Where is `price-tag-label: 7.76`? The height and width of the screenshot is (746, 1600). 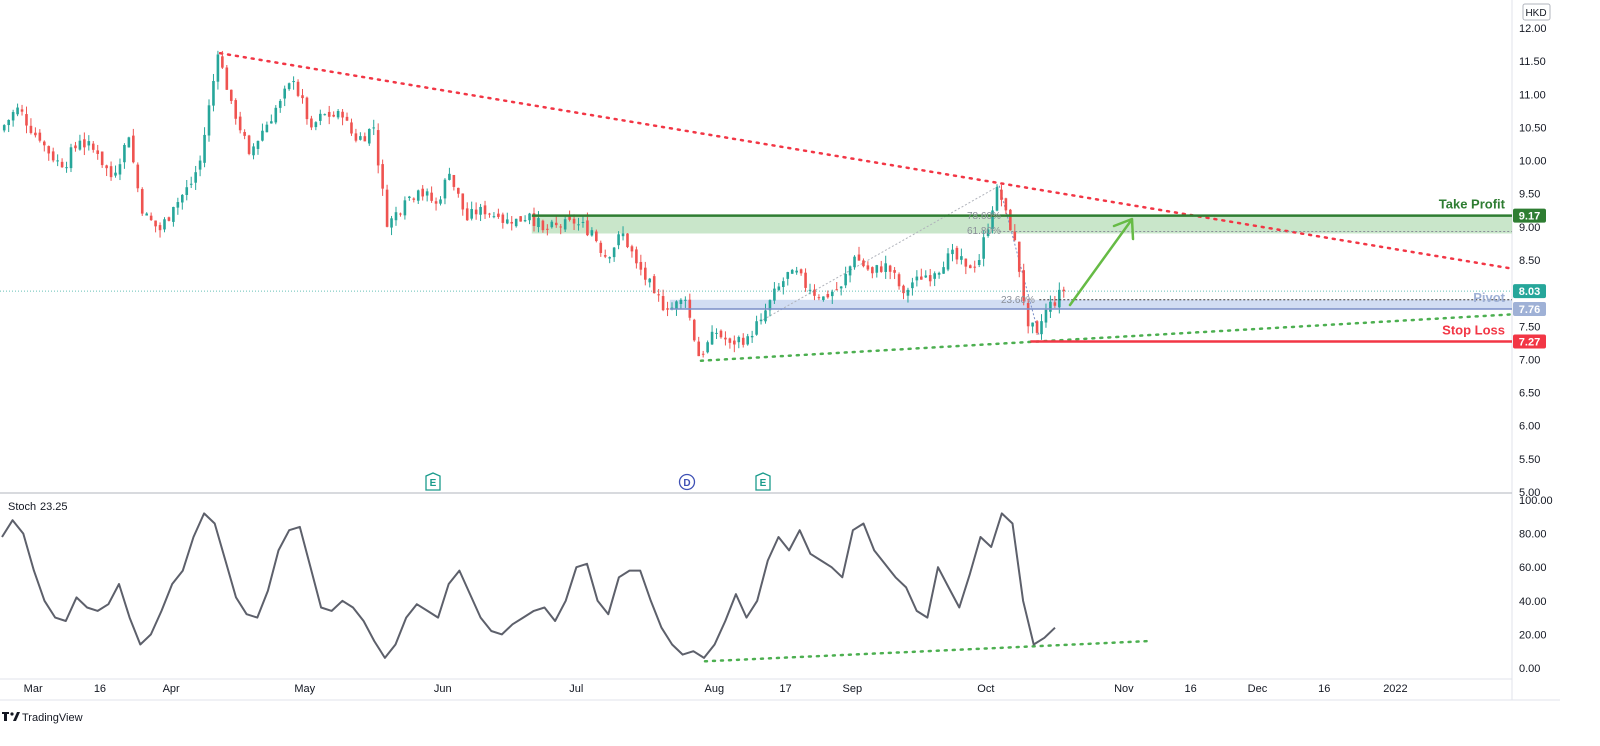
price-tag-label: 7.76 is located at coordinates (1529, 310).